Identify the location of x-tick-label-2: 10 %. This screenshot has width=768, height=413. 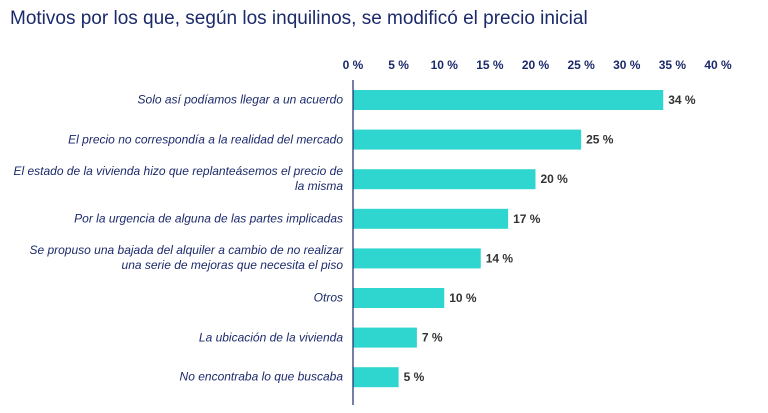
(445, 65).